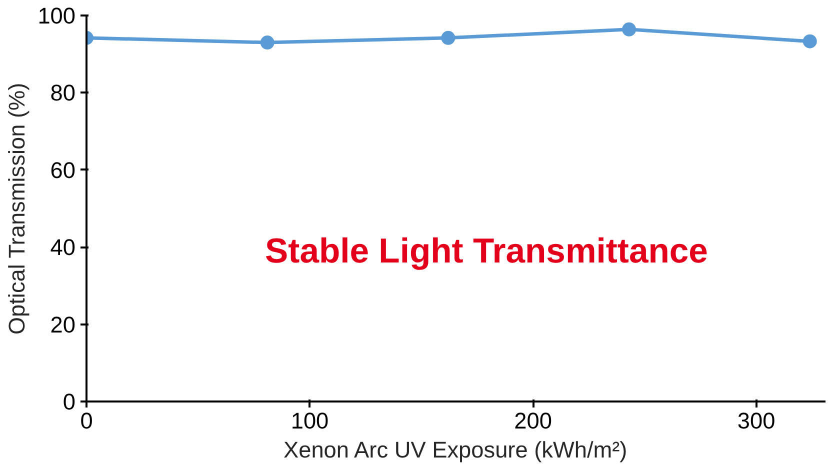 The height and width of the screenshot is (471, 835). What do you see at coordinates (486, 251) in the screenshot?
I see `annotation: Stable Light Transmittance` at bounding box center [486, 251].